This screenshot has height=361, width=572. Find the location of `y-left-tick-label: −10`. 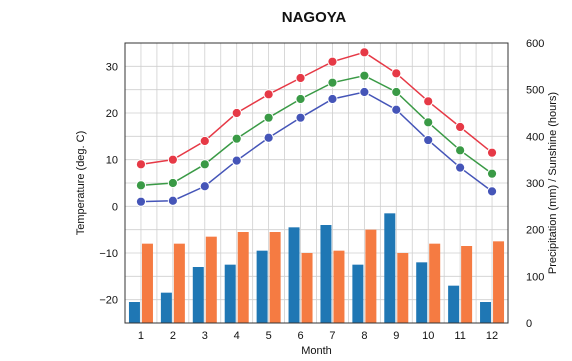

y-left-tick-label: −10 is located at coordinates (108, 254).